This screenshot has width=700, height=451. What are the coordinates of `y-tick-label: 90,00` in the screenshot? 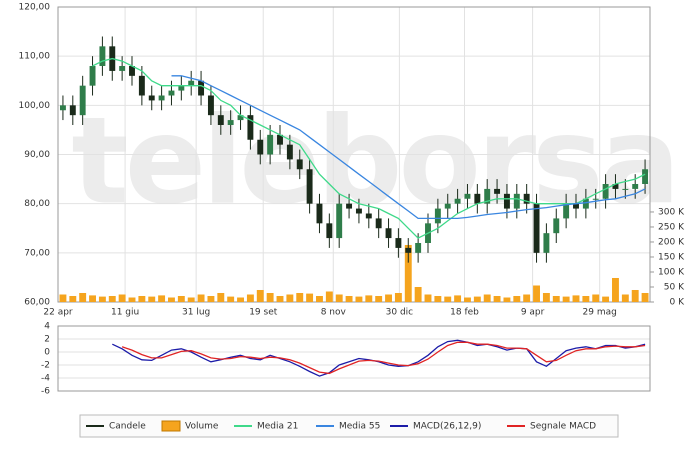 It's located at (37, 155).